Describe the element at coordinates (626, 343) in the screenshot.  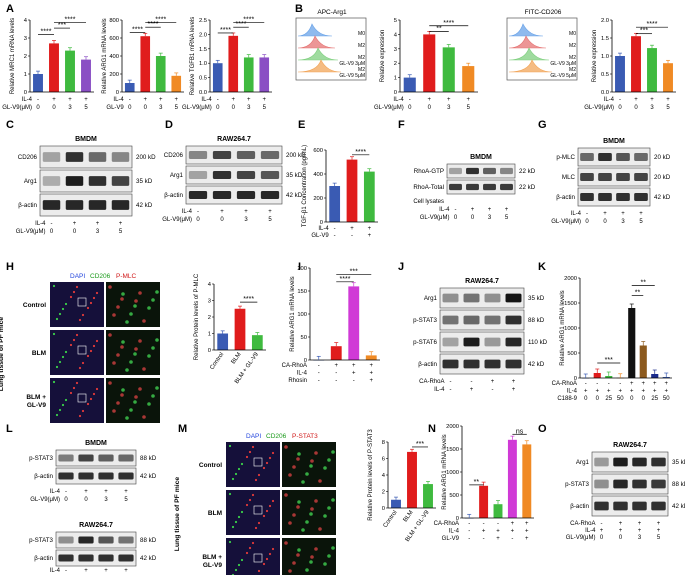
I see `chart-K` at that location.